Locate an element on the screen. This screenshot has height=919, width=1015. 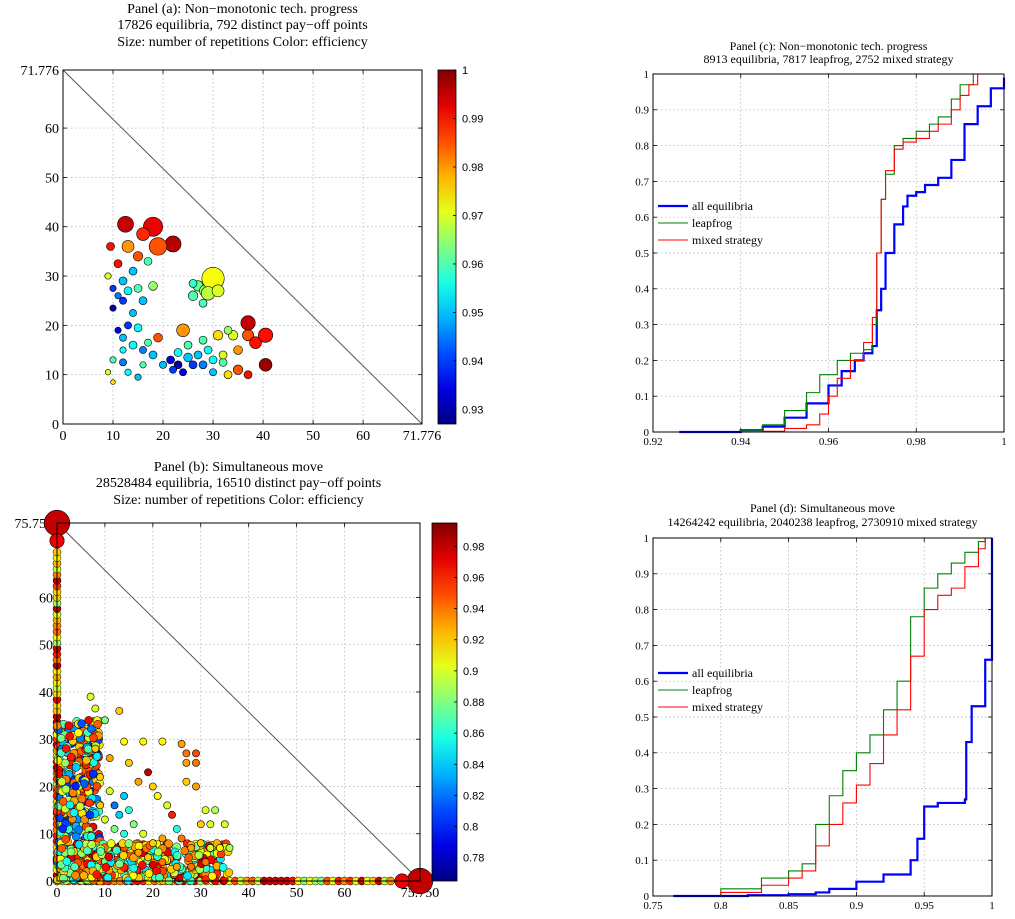
colorbar-tick-label: 0.92 is located at coordinates (473, 641).